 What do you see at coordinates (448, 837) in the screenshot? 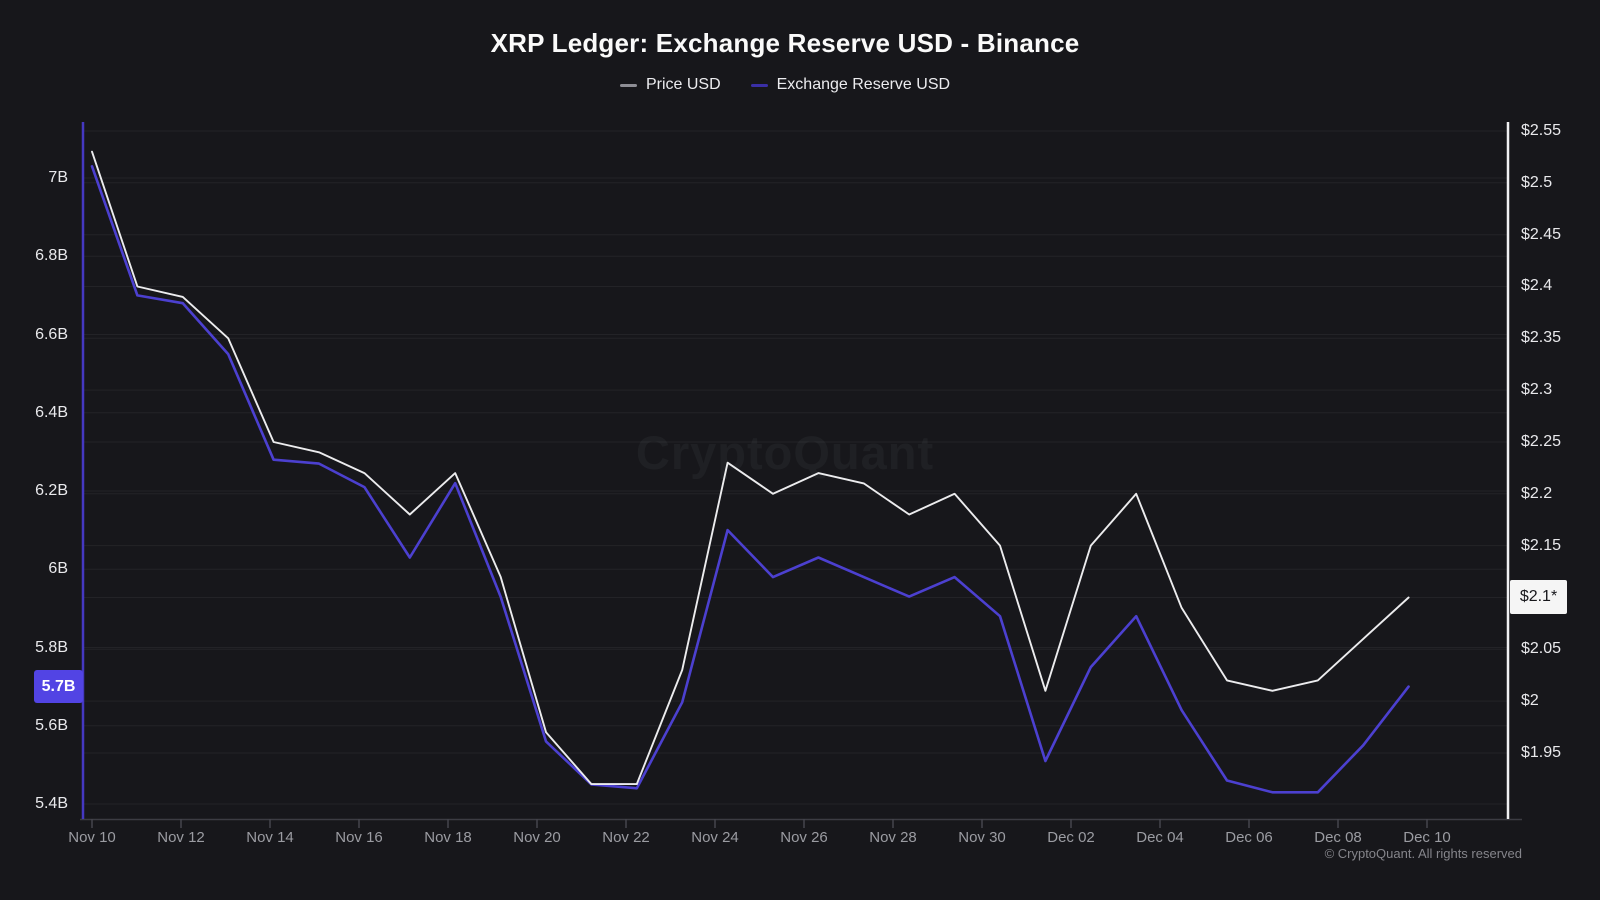
I see `x-tick-label: Nov 18` at bounding box center [448, 837].